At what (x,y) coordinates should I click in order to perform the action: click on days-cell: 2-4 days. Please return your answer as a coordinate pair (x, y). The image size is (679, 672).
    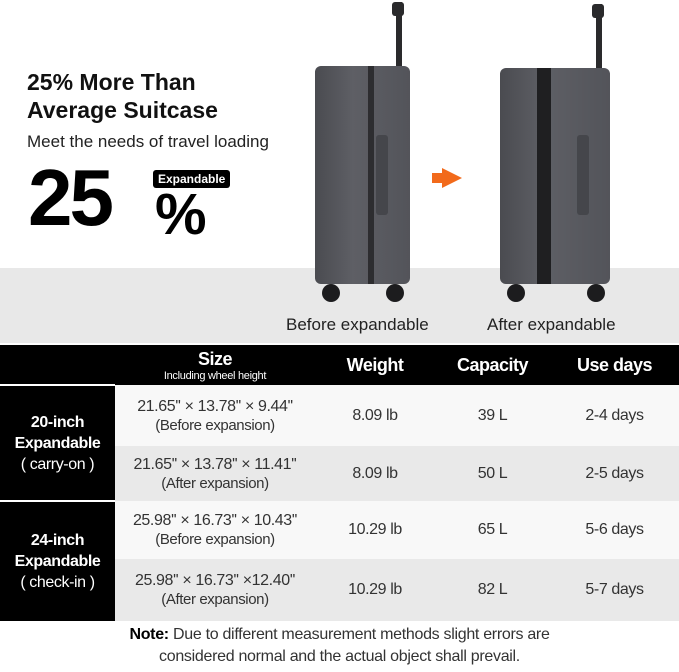
    Looking at the image, I should click on (614, 415).